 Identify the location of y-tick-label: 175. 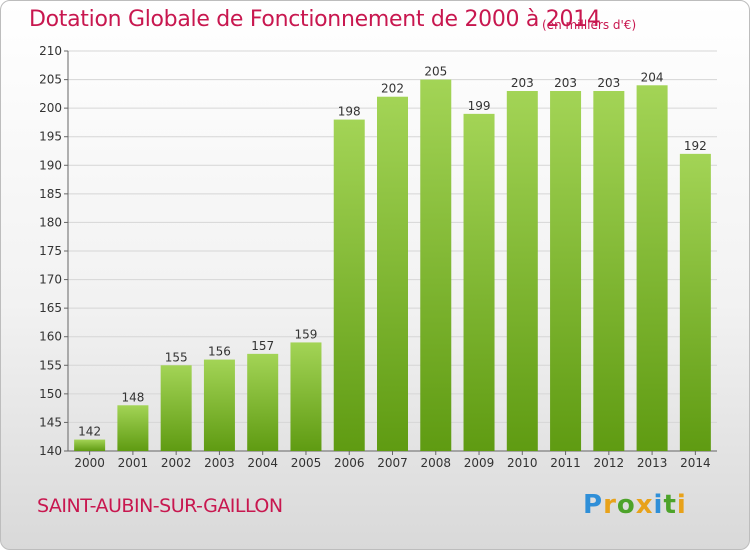
(50, 251).